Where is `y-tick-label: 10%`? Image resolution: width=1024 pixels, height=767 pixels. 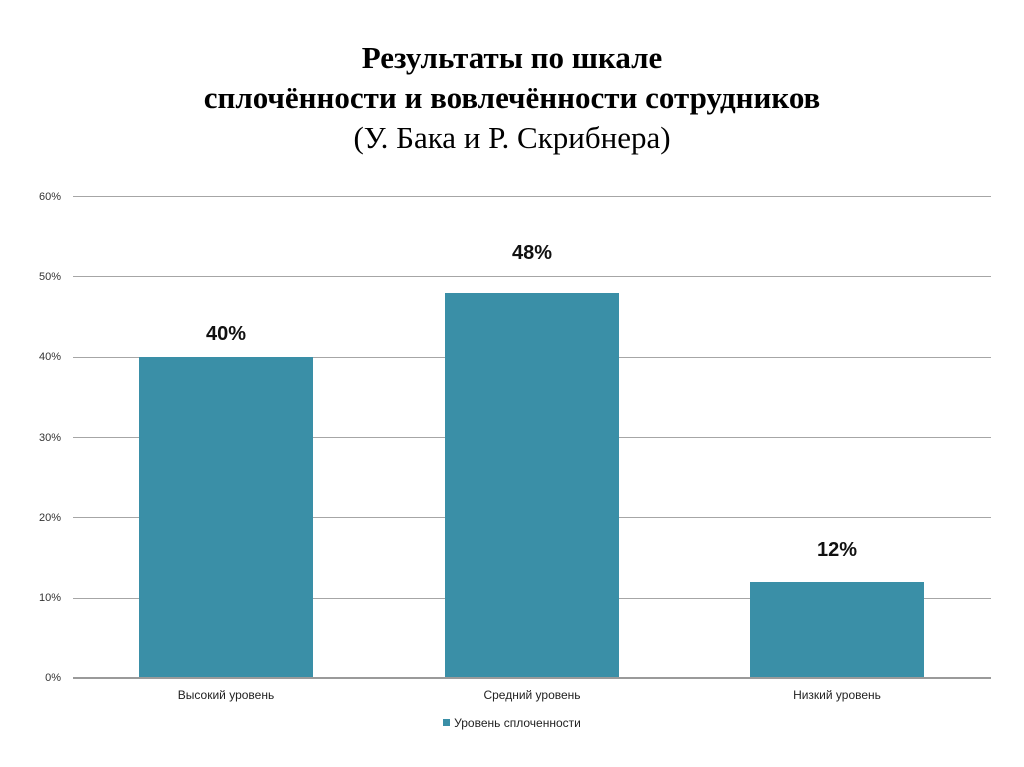 y-tick-label: 10% is located at coordinates (49, 598).